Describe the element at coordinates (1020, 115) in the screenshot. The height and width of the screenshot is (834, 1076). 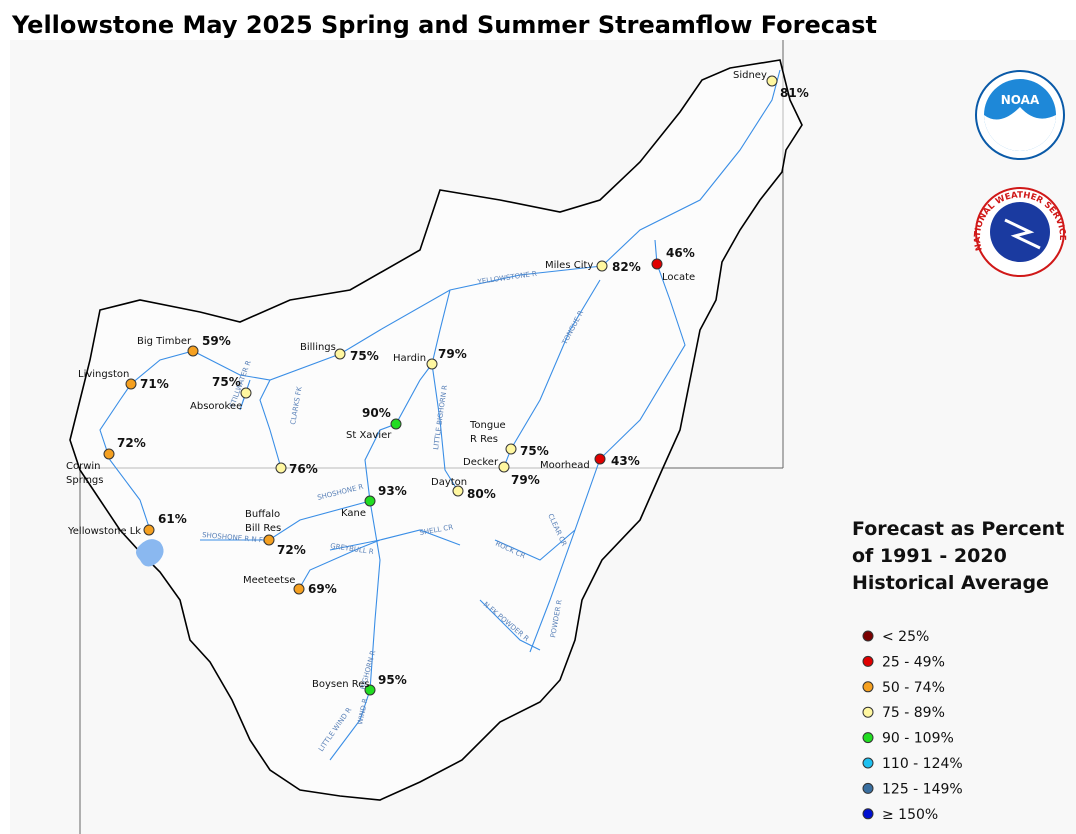
I see `noaa-logo: NOAA` at that location.